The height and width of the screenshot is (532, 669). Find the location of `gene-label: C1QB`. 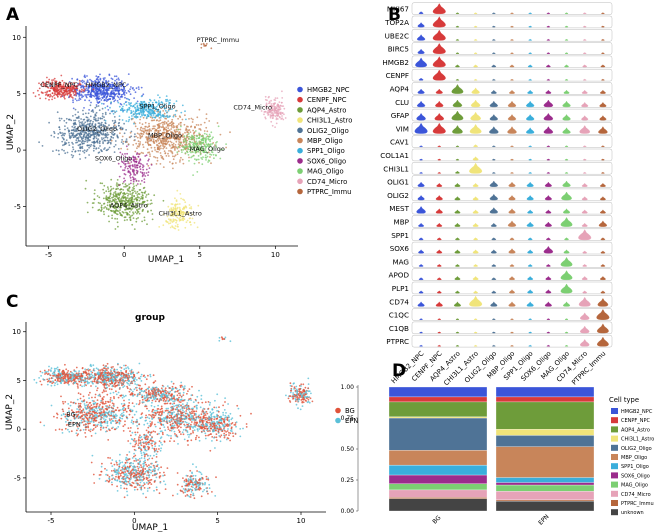

gene-label: C1QB is located at coordinates (399, 328).